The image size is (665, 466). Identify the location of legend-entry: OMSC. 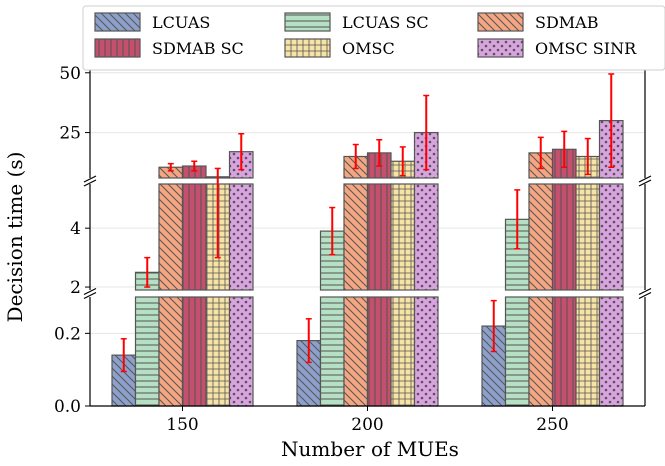
(339, 48).